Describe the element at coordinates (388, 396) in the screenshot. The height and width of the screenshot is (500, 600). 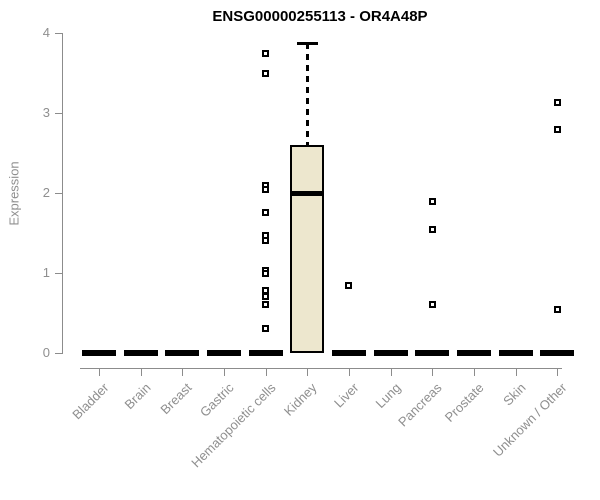
I see `x-axis-label: Lung` at that location.